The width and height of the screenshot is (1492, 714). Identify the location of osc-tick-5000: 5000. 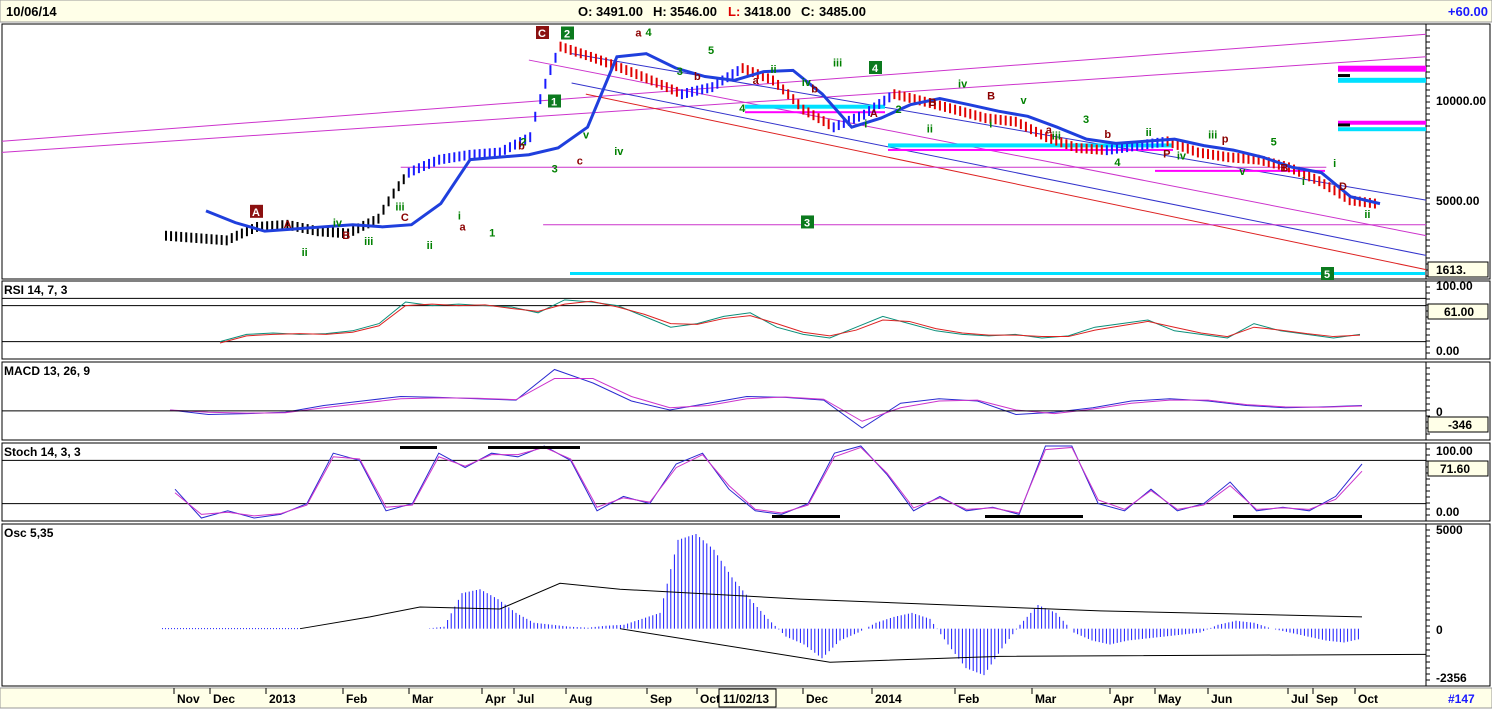
(1449, 530).